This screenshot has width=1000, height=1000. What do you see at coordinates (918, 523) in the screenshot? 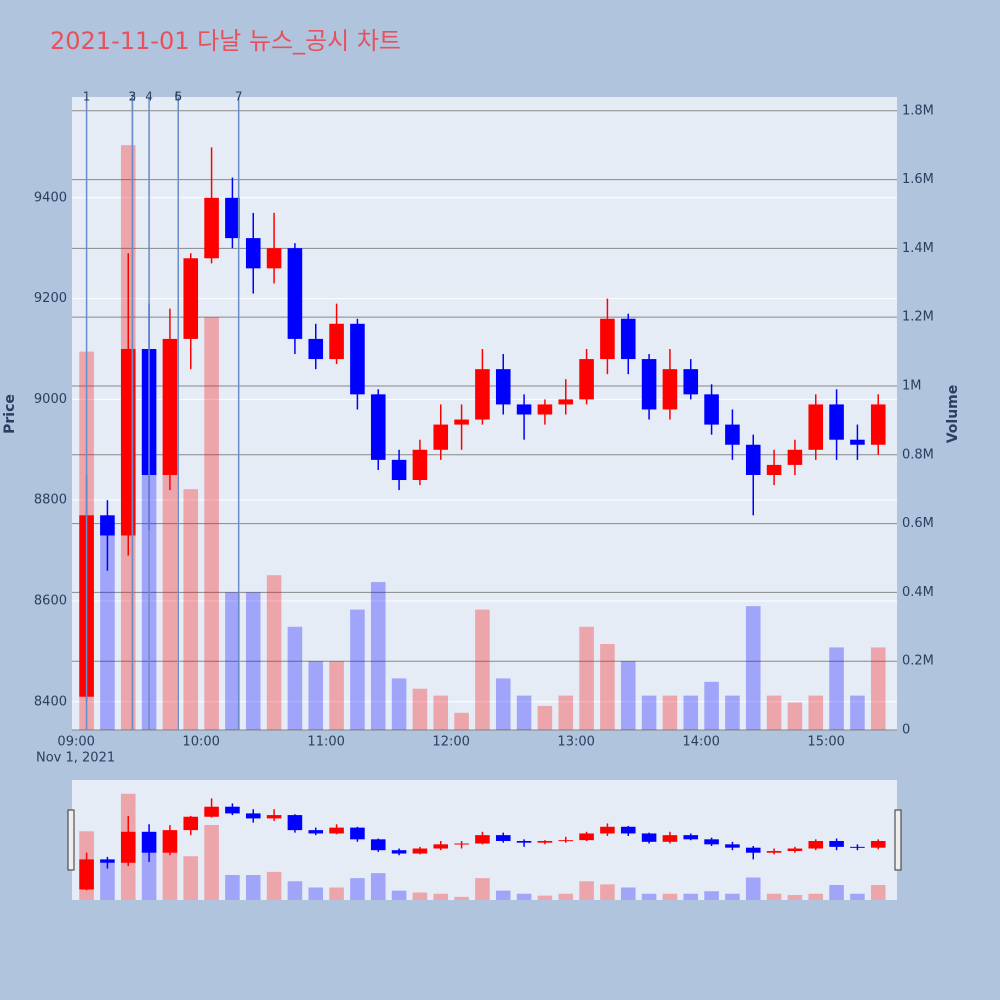
I see `y2-tick-label: 0.6M` at bounding box center [918, 523].